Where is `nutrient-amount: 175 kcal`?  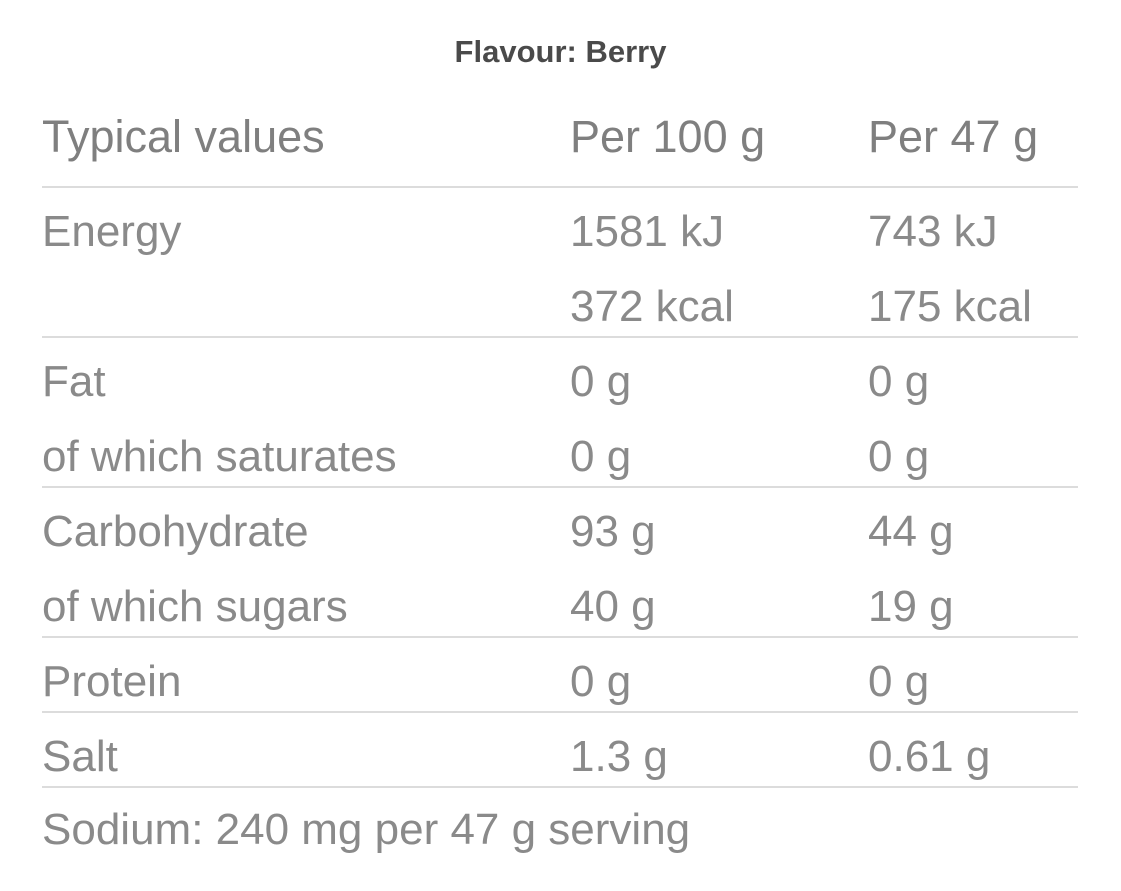 nutrient-amount: 175 kcal is located at coordinates (950, 306).